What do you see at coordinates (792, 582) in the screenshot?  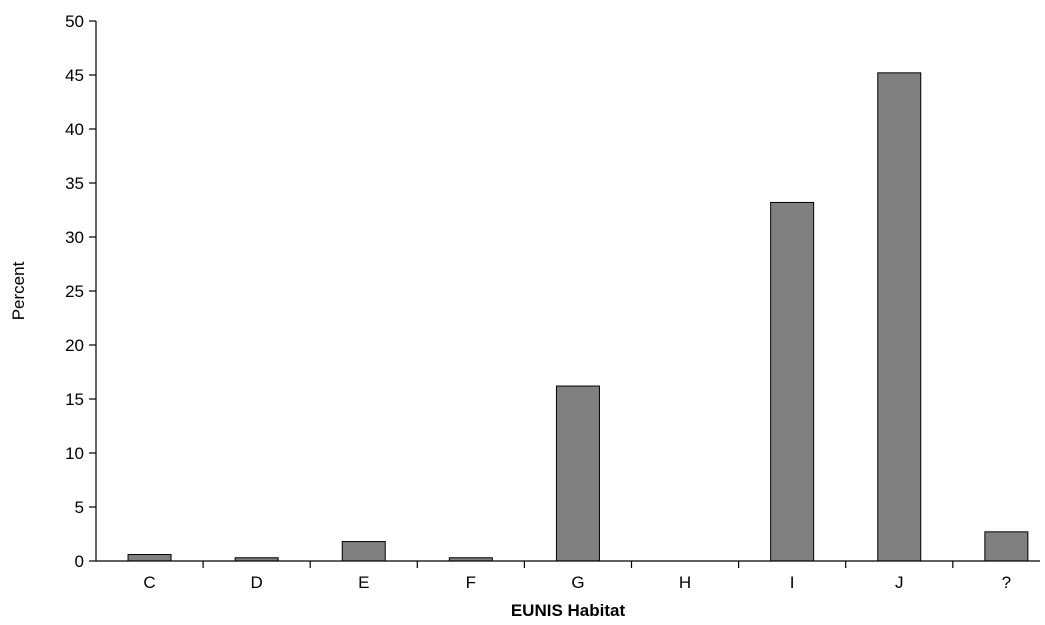 I see `x-tick-label: I` at bounding box center [792, 582].